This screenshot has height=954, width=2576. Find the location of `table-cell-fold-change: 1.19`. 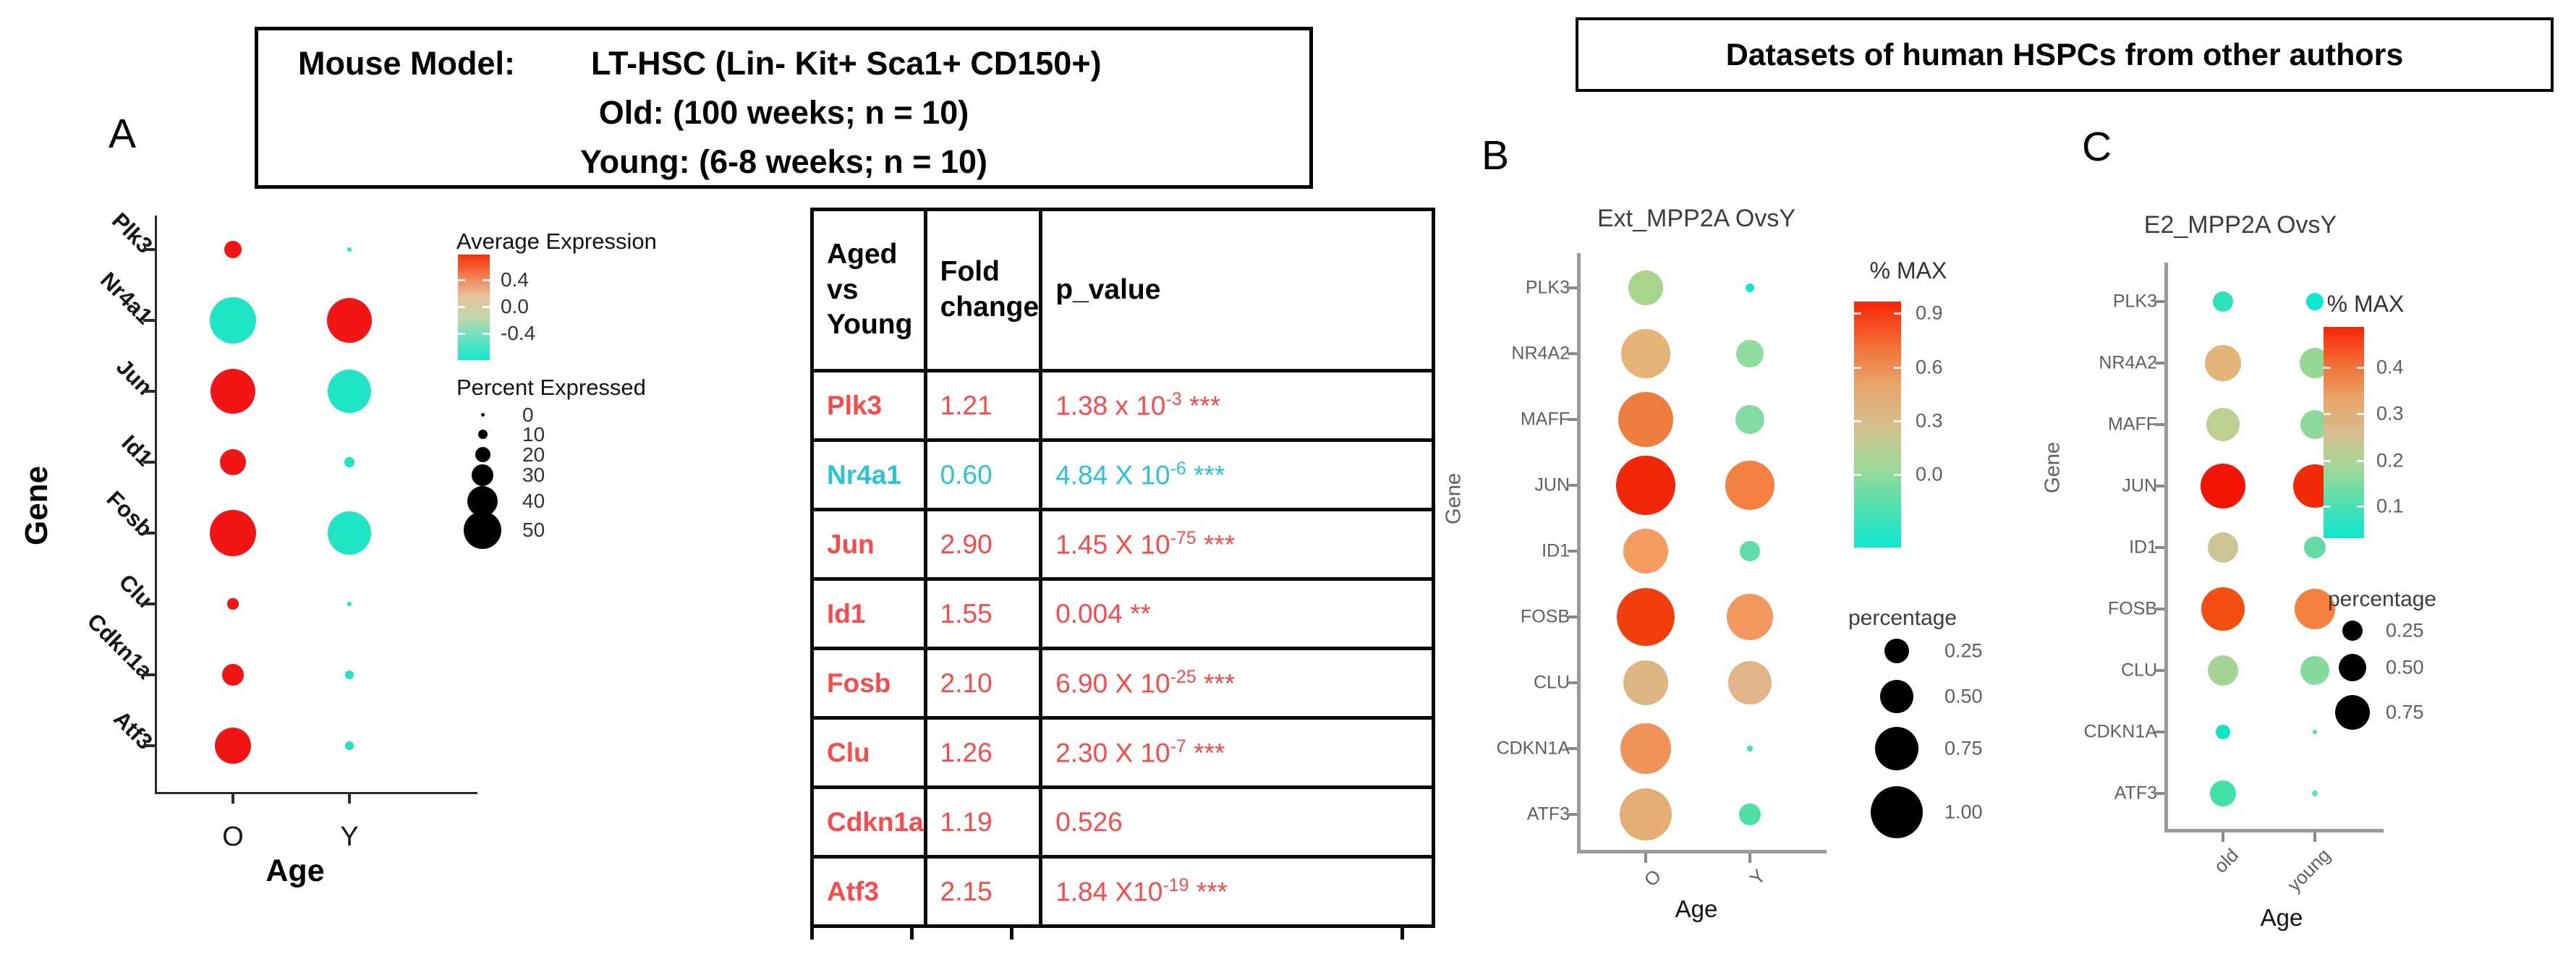

table-cell-fold-change: 1.19 is located at coordinates (983, 822).